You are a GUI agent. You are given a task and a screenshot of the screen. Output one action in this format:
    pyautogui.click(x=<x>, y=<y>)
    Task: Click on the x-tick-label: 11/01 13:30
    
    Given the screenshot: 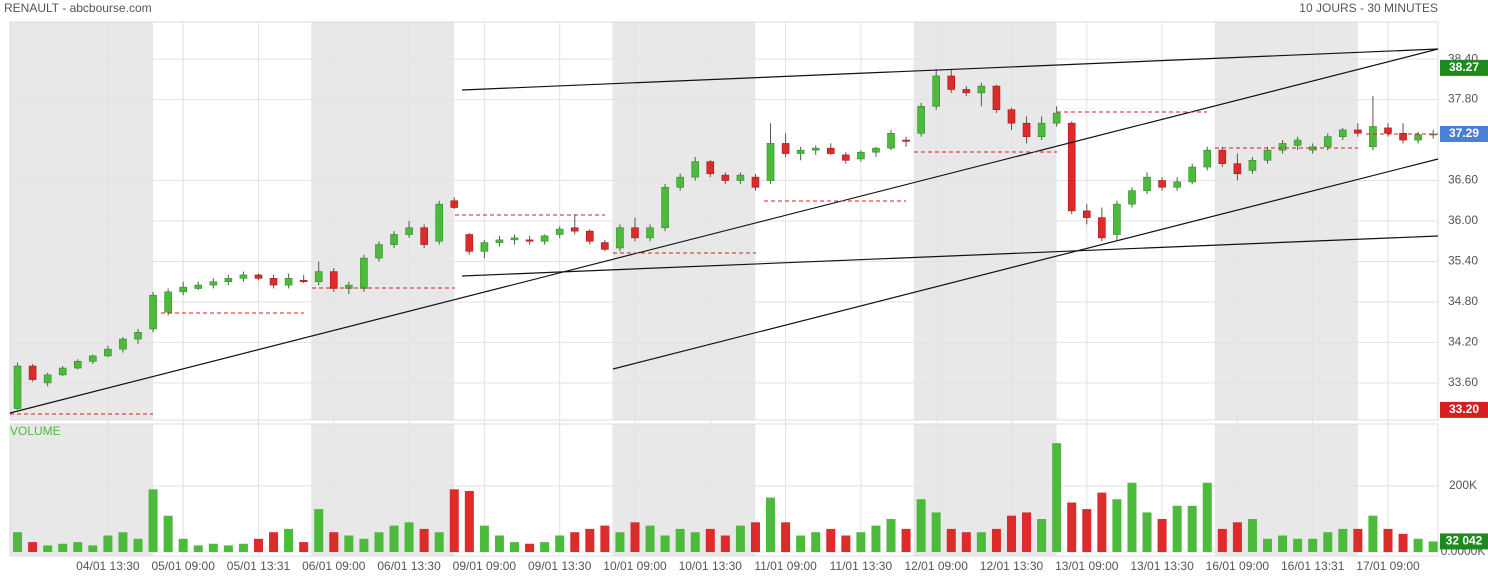 What is the action you would take?
    pyautogui.click(x=861, y=566)
    